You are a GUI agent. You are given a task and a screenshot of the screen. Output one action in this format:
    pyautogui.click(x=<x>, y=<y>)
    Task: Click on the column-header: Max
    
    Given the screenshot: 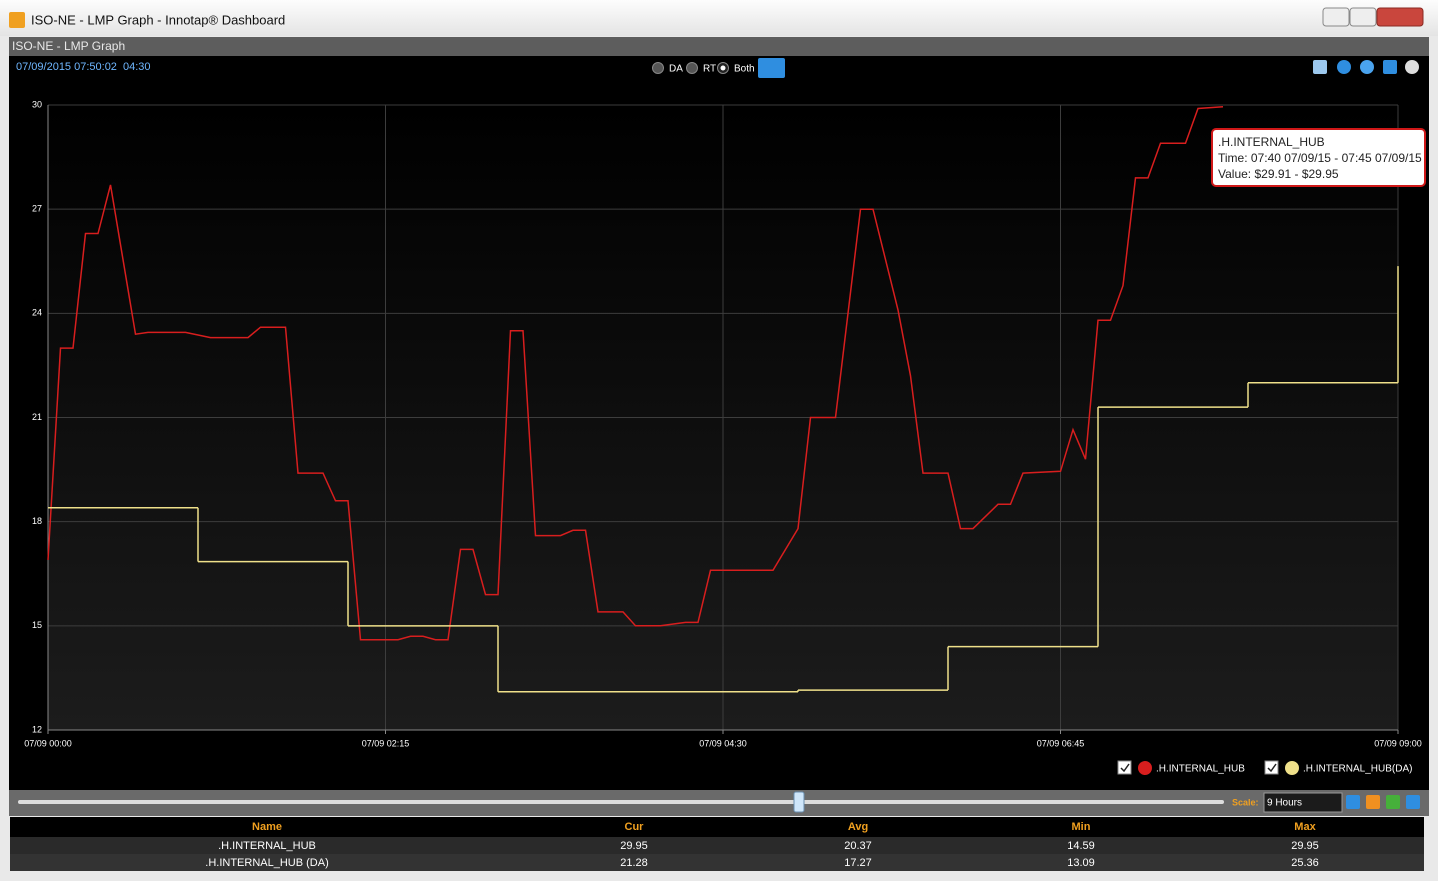 What is the action you would take?
    pyautogui.click(x=1305, y=827)
    